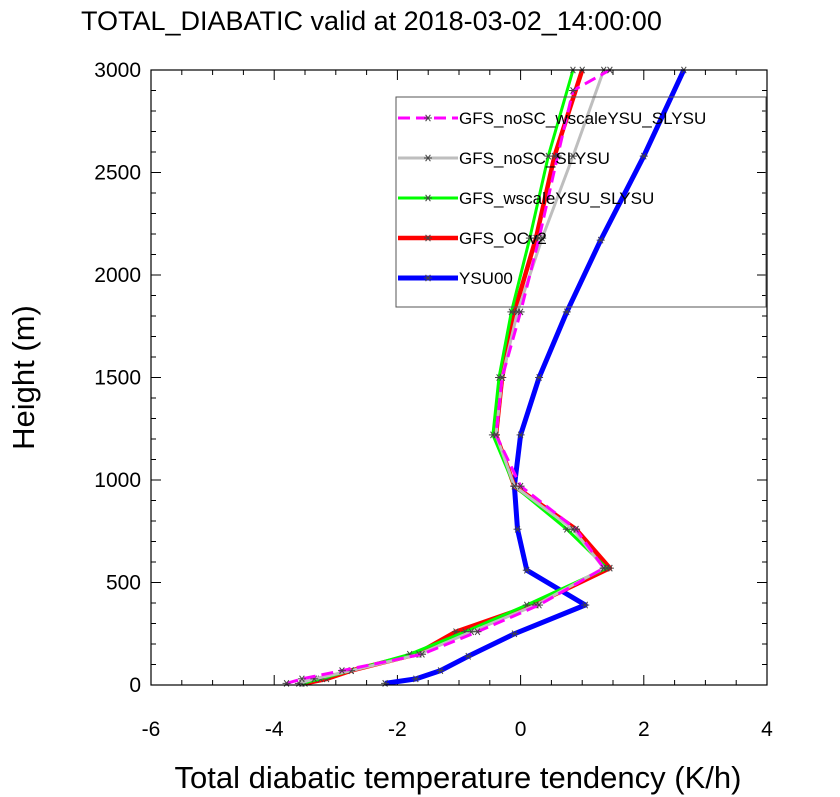 This screenshot has height=797, width=840. I want to click on legend-label: YSU00, so click(486, 278).